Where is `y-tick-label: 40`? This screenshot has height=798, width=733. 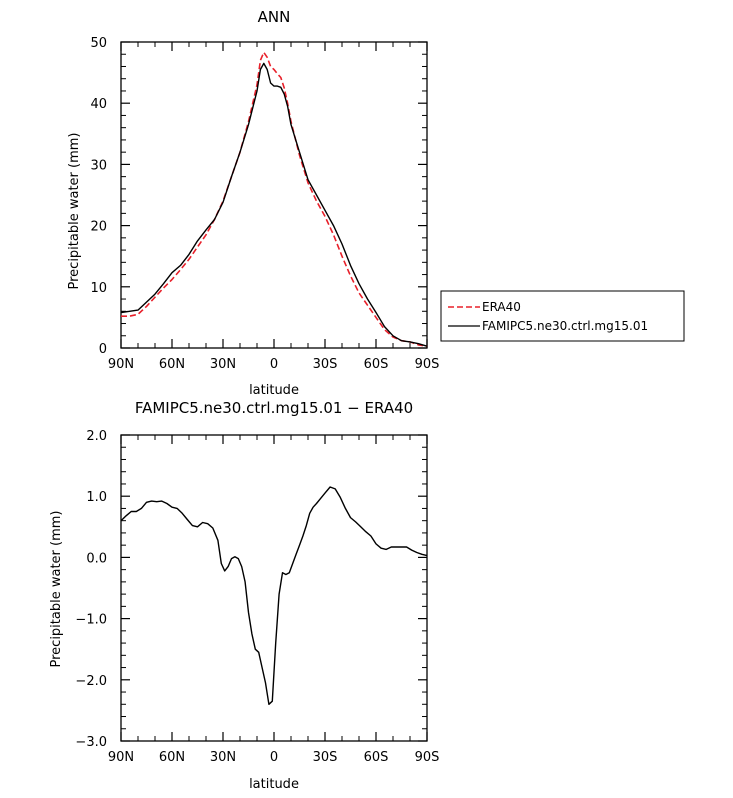 y-tick-label: 40 is located at coordinates (98, 104).